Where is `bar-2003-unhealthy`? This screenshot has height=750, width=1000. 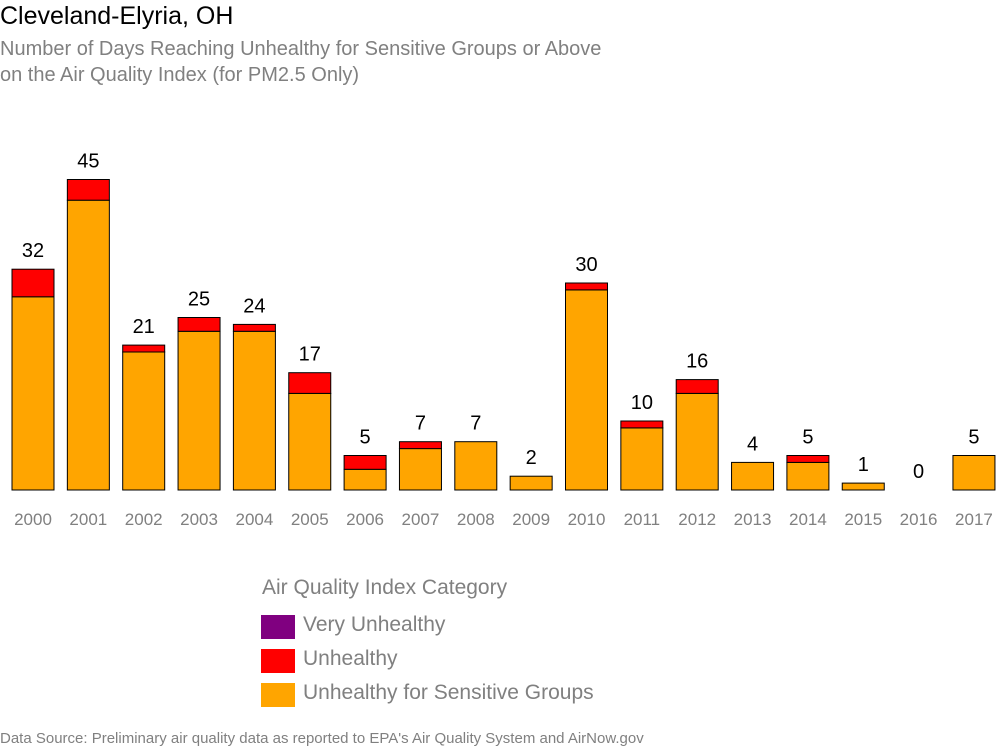
bar-2003-unhealthy is located at coordinates (199, 324).